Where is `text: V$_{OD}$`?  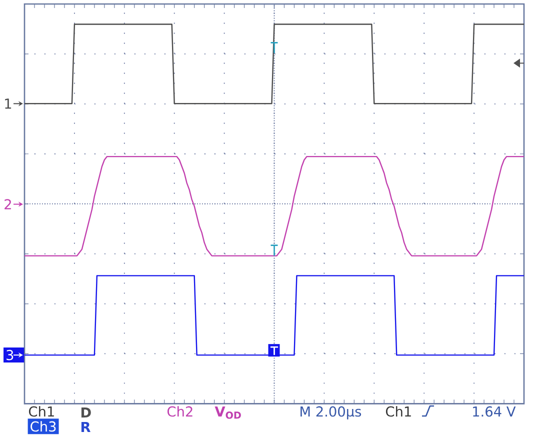
text: V$_{OD}$ is located at coordinates (227, 412).